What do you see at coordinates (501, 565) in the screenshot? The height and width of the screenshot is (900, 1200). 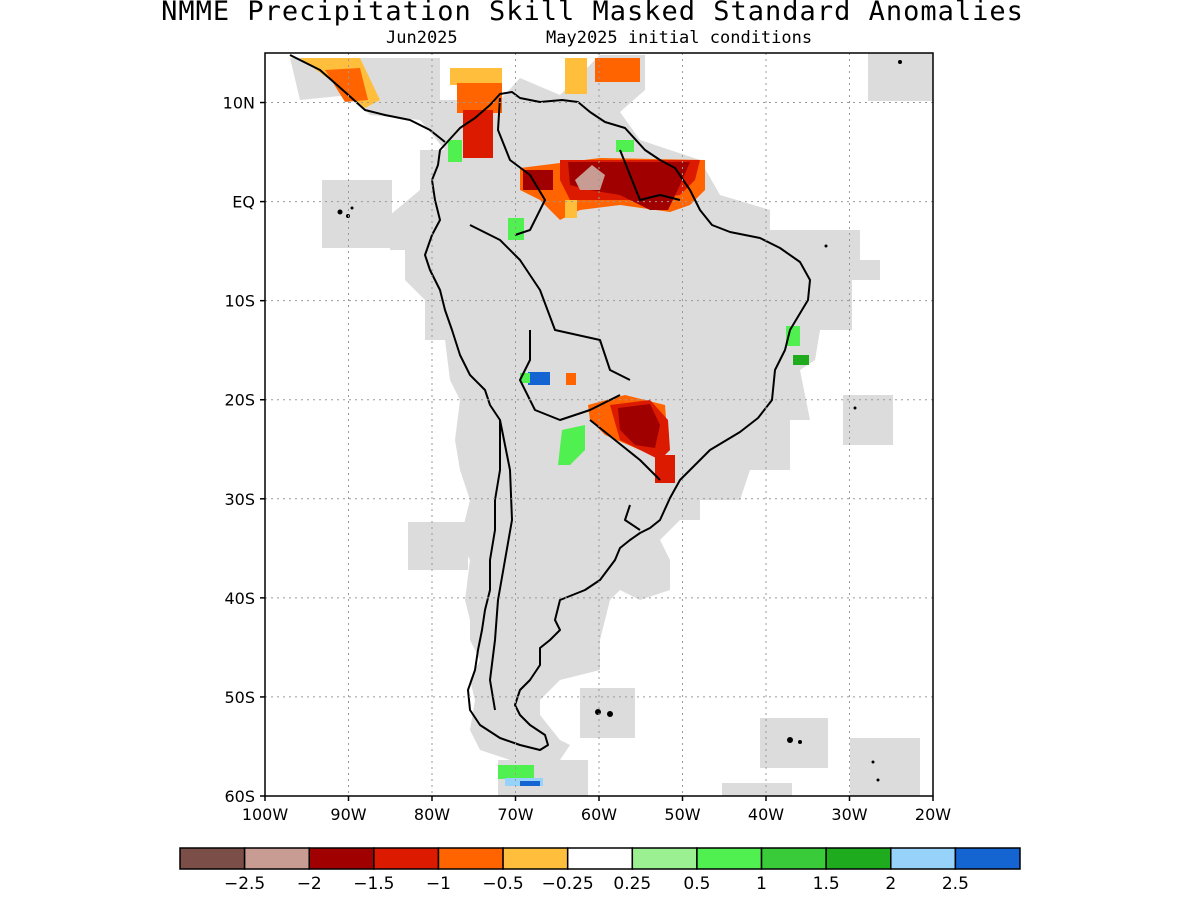 I see `border-chile-argentina` at bounding box center [501, 565].